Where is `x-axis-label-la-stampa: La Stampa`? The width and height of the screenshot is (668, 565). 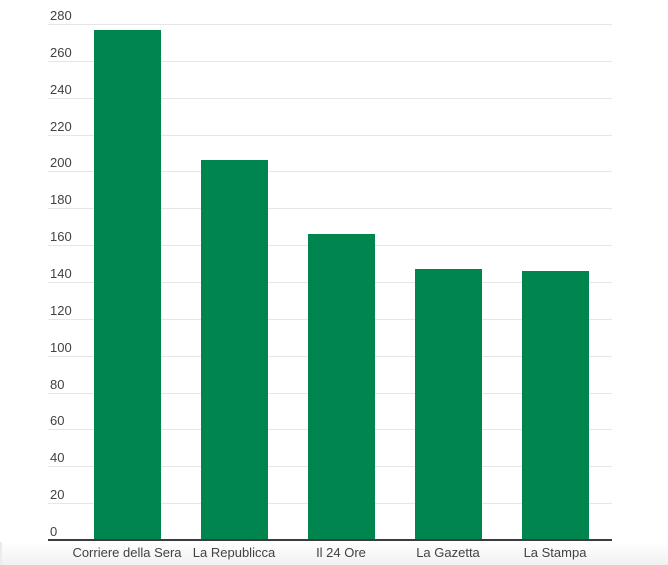
x-axis-label-la-stampa: La Stampa is located at coordinates (555, 552).